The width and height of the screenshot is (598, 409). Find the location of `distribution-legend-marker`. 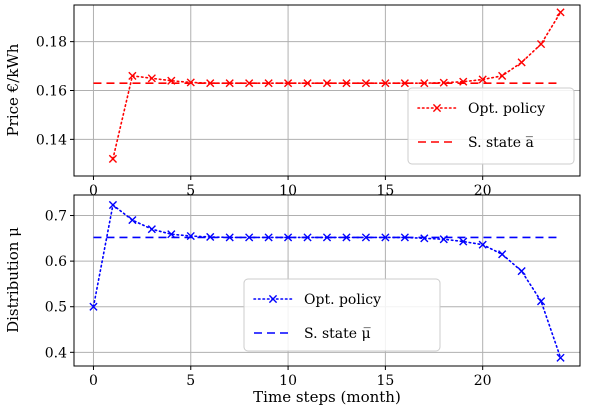

distribution-legend-marker is located at coordinates (273, 299).